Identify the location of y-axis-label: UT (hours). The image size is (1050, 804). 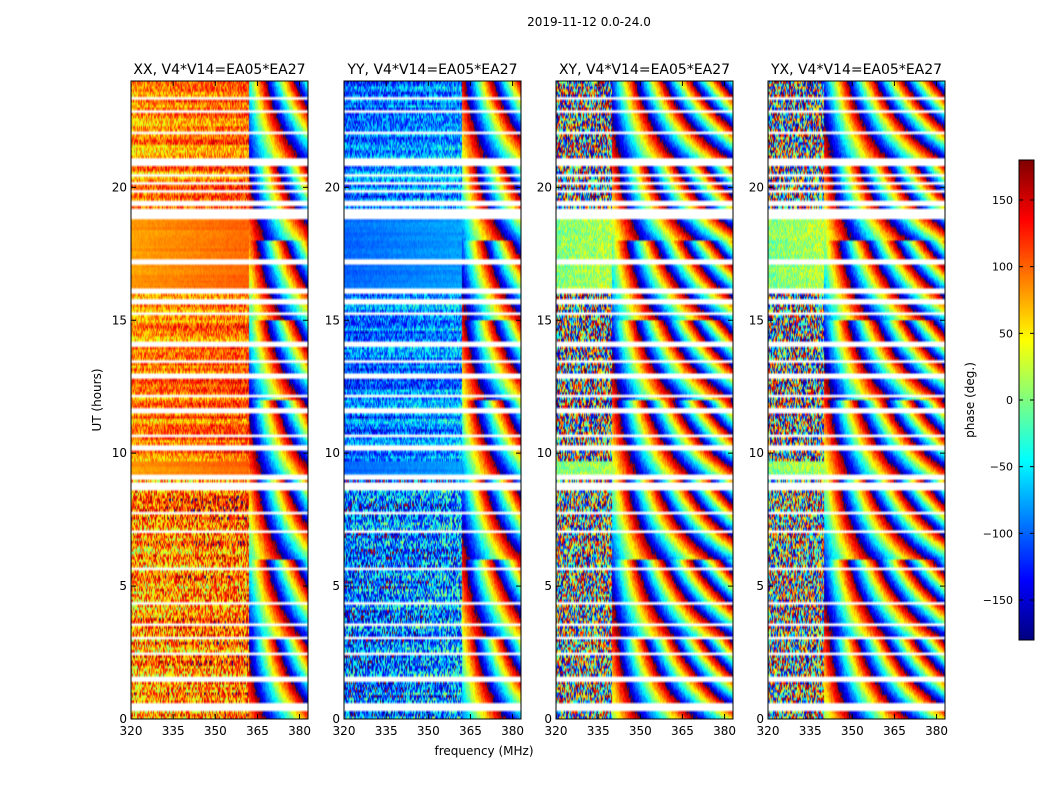
(97, 399).